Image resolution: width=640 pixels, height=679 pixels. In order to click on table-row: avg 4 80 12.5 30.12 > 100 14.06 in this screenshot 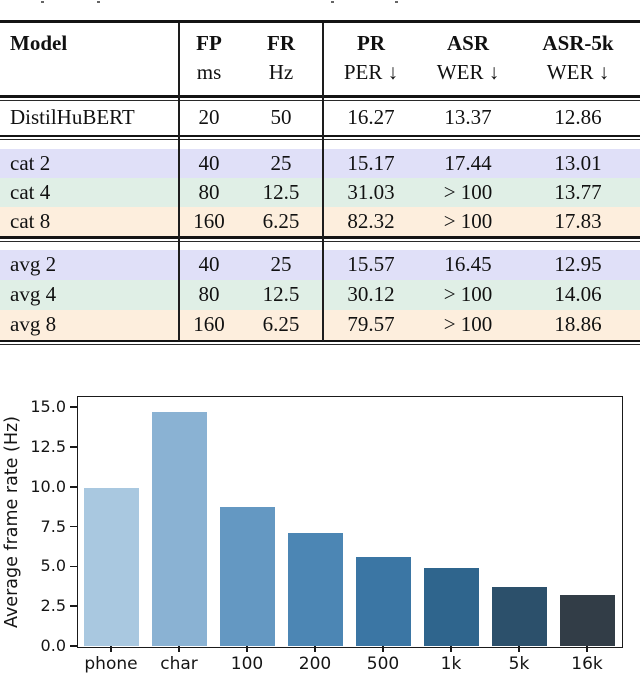, I will do `click(320, 294)`.